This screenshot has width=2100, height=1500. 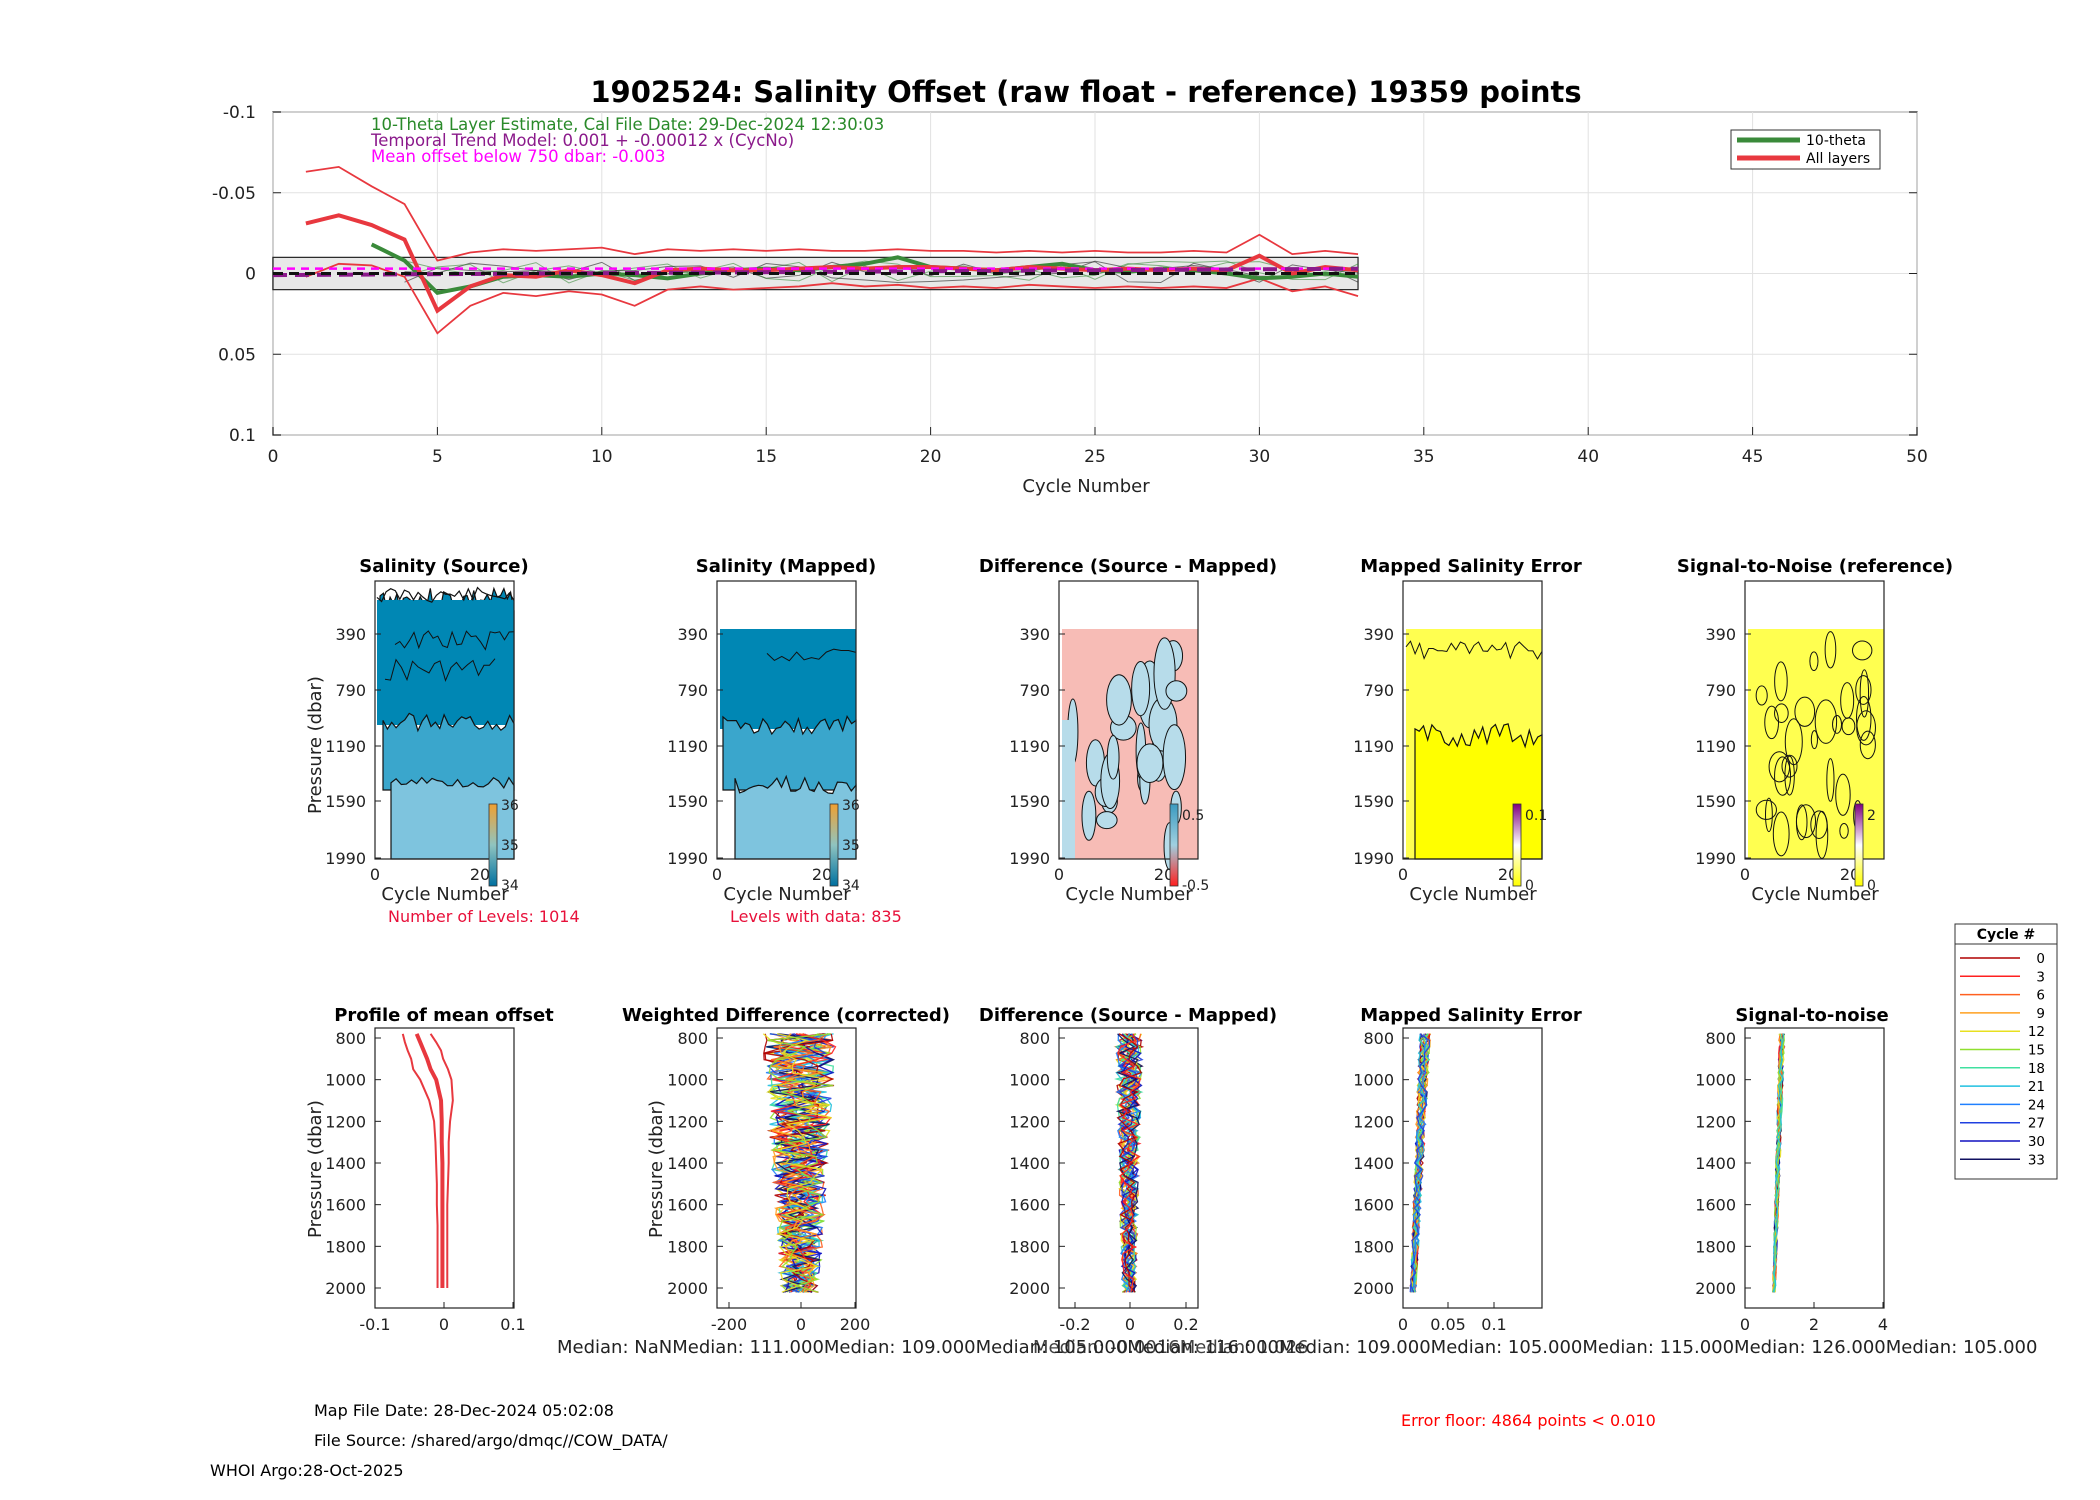 What do you see at coordinates (1260, 457) in the screenshot?
I see `x-tick-label: 30` at bounding box center [1260, 457].